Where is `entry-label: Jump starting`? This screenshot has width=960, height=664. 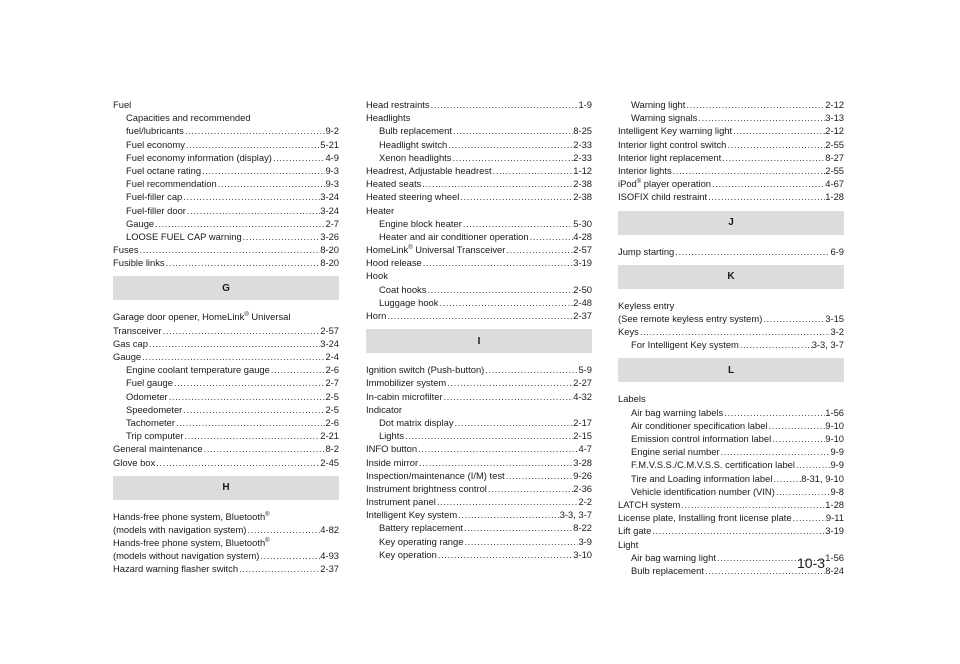 entry-label: Jump starting is located at coordinates (646, 251).